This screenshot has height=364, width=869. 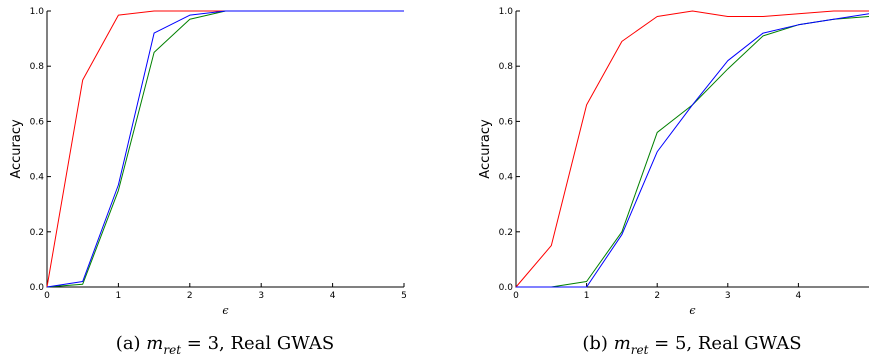 What do you see at coordinates (131, 343) in the screenshot?
I see `caption-prefix: (a)` at bounding box center [131, 343].